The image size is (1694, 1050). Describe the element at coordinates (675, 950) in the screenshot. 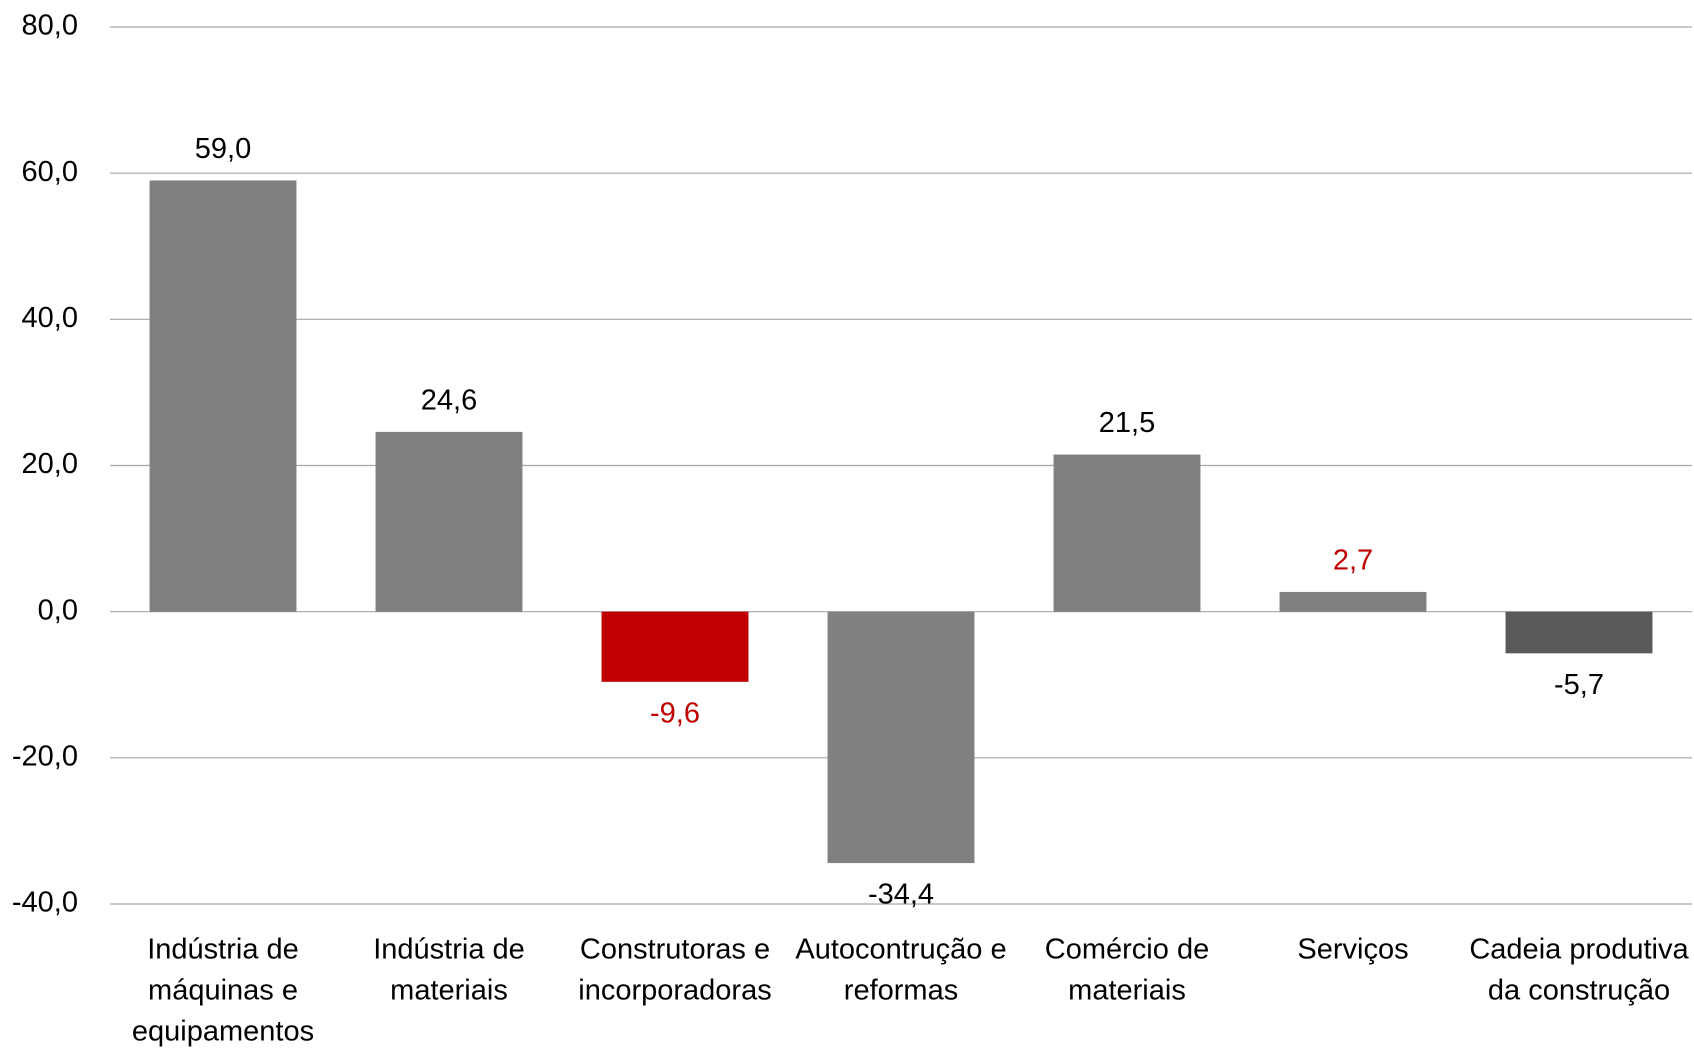

I see `x-tick-label: Construtoras e` at that location.